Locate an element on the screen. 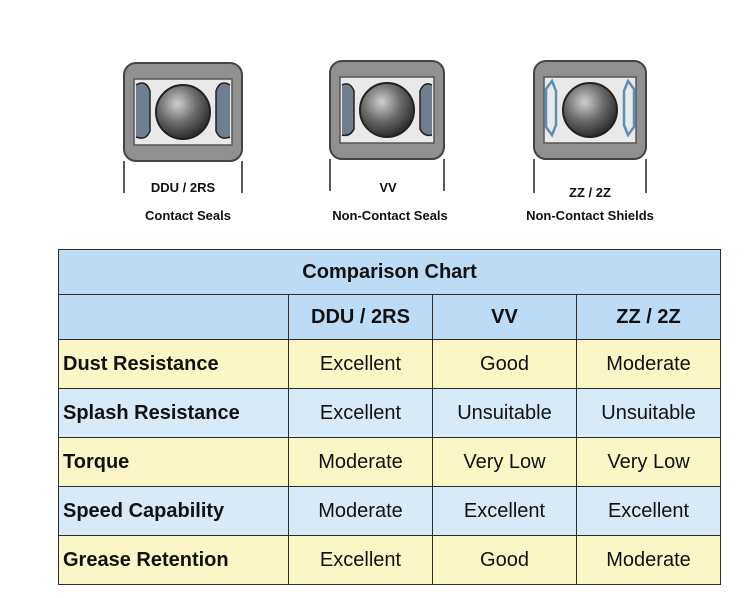  table-row: Grease Retention Excellent Good Moderate is located at coordinates (390, 560).